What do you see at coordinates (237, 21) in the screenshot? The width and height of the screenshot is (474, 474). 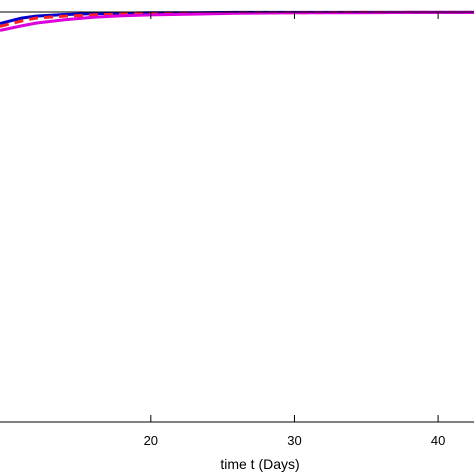 I see `plot-lines` at bounding box center [237, 21].